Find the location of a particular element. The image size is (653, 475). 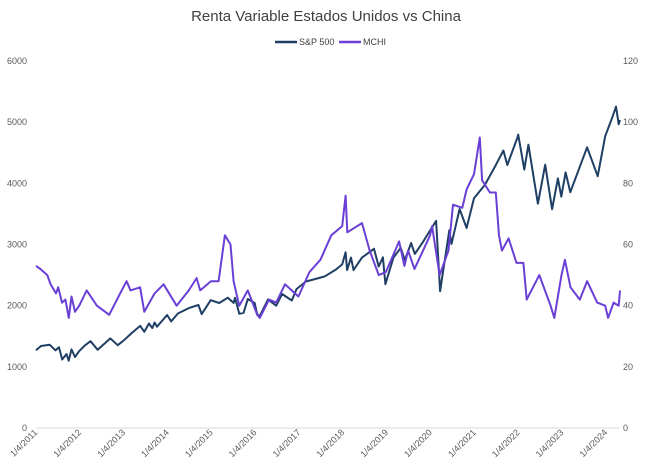

legend-label-sp500: S&P 500 is located at coordinates (316, 42).